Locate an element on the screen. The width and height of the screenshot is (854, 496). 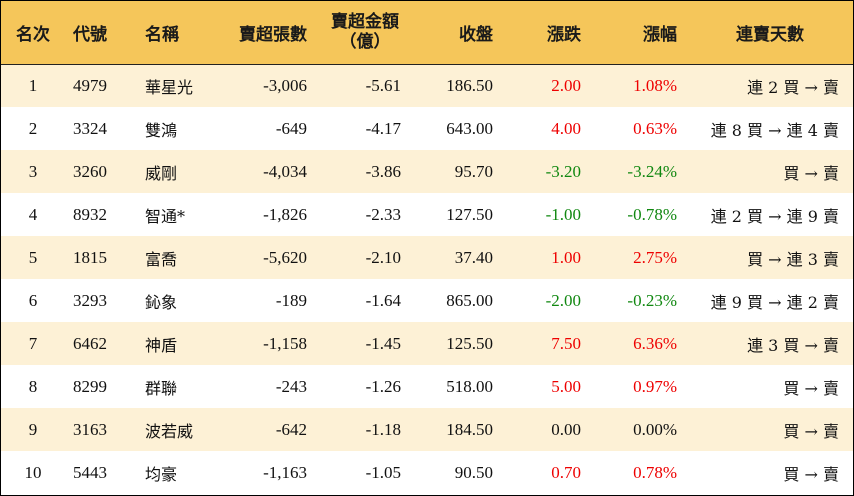
cell-streak: 連 9 買 → 連 2 賣 is located at coordinates (774, 302).